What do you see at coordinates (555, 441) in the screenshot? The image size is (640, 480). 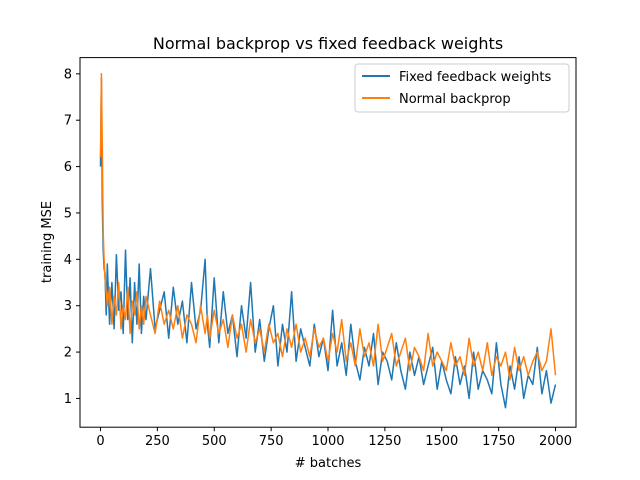 I see `x-tick-label: 2000` at bounding box center [555, 441].